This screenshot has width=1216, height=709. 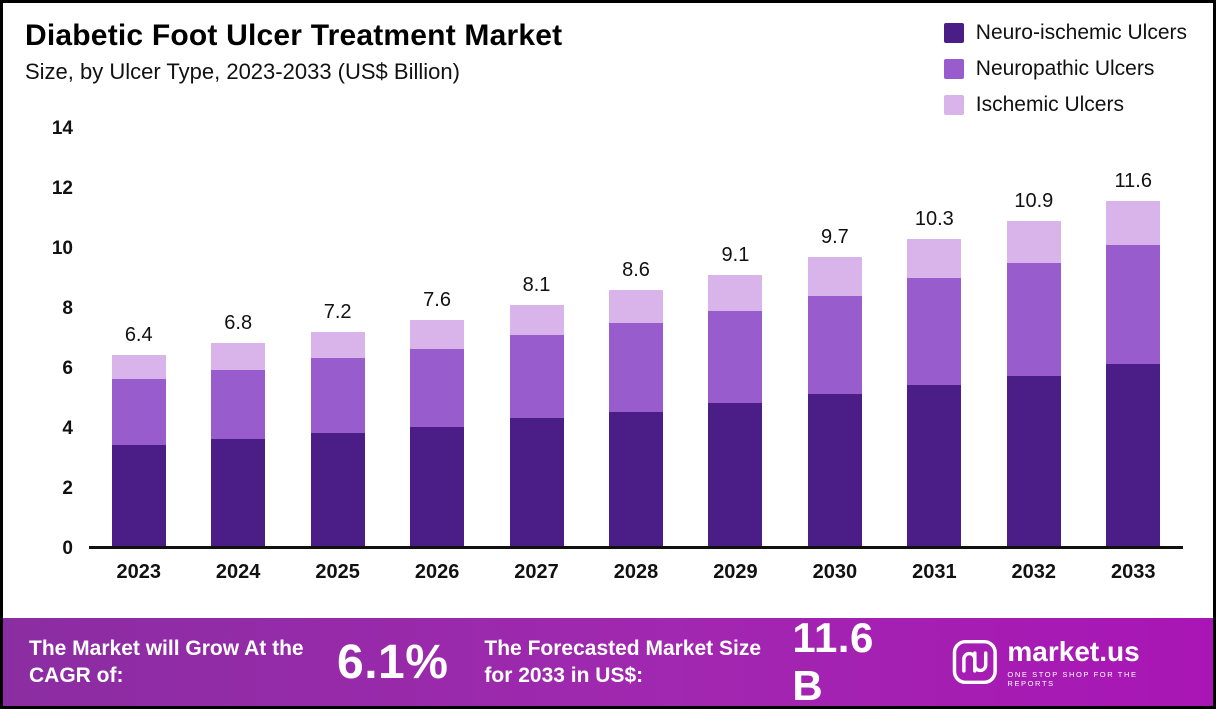 I want to click on legend-label: Neuropathic Ulcers, so click(x=1065, y=68).